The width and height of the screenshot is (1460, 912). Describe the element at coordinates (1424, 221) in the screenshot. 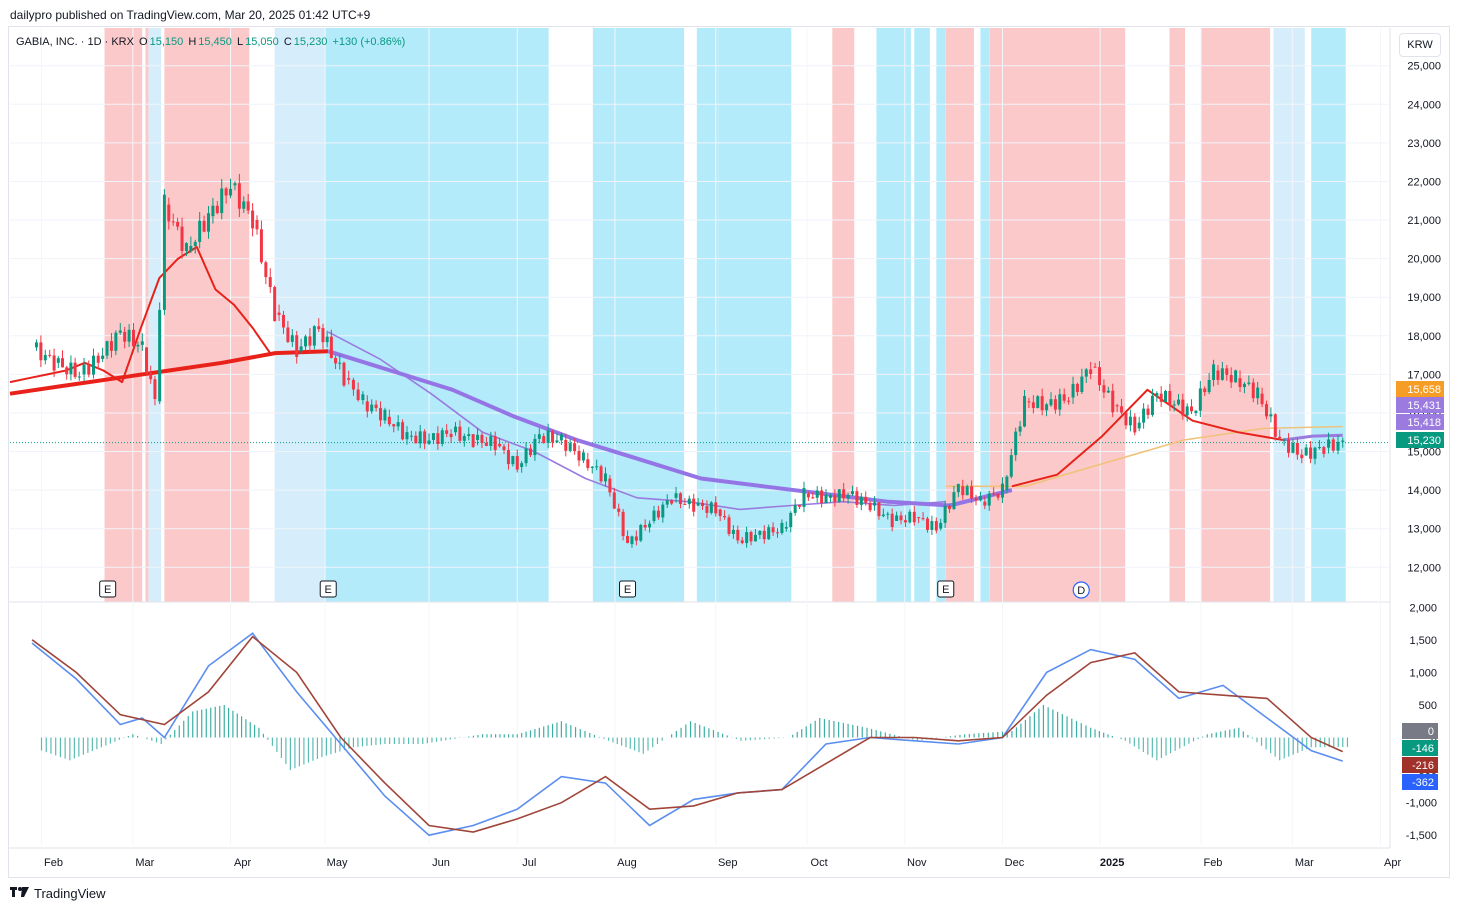

I see `price-tick-label: 21,000` at that location.